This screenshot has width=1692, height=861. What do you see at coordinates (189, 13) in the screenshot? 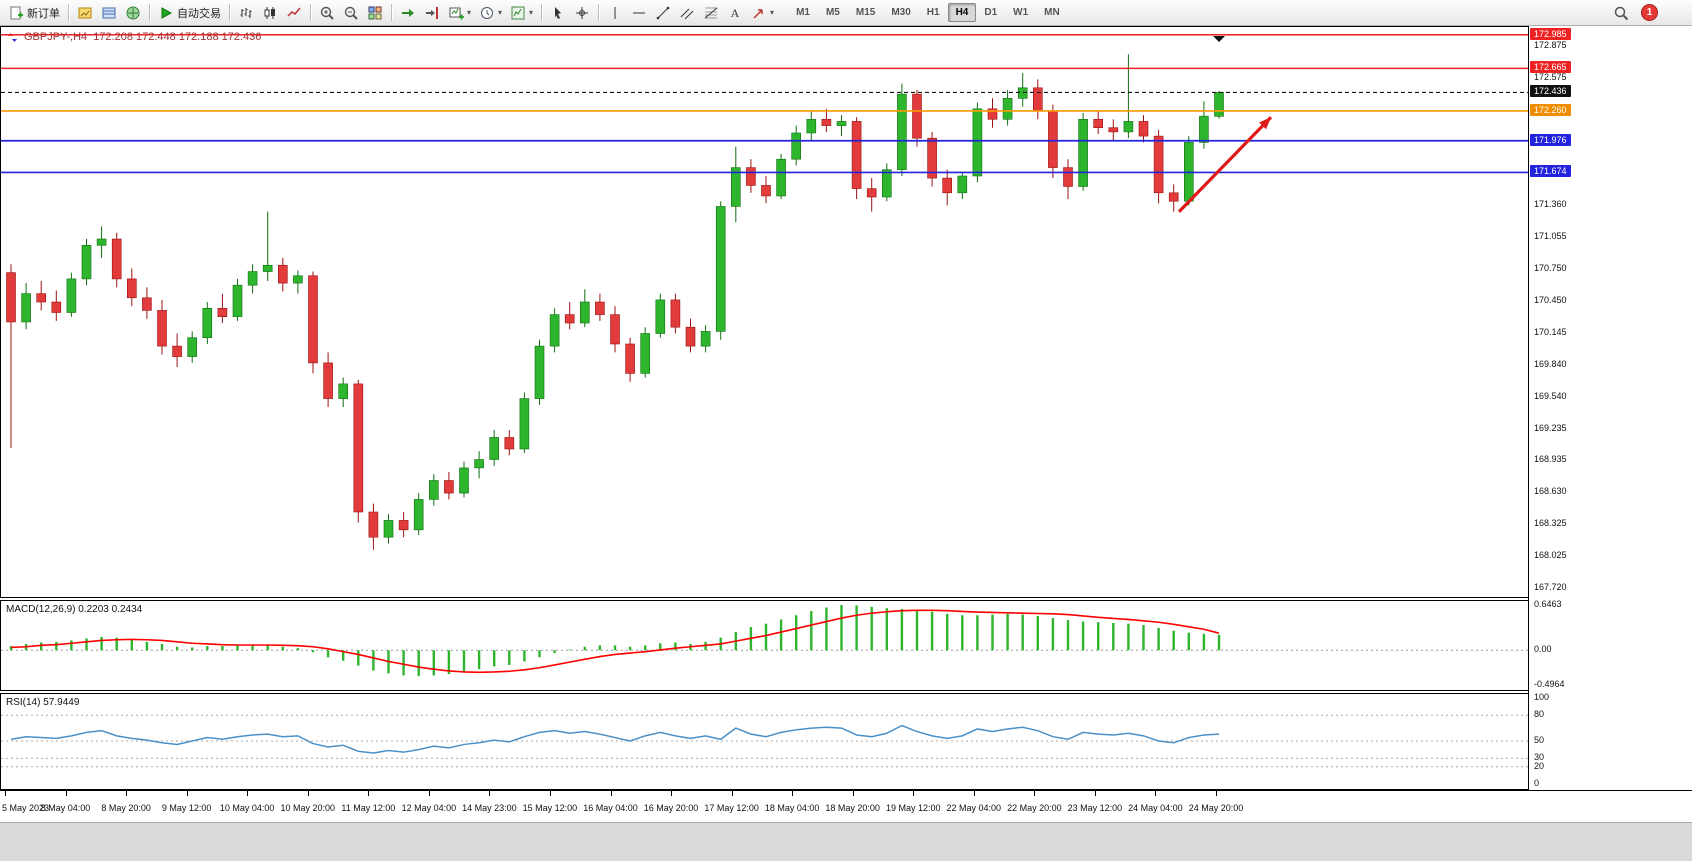
I see `autotrading-button: 自动交易` at bounding box center [189, 13].